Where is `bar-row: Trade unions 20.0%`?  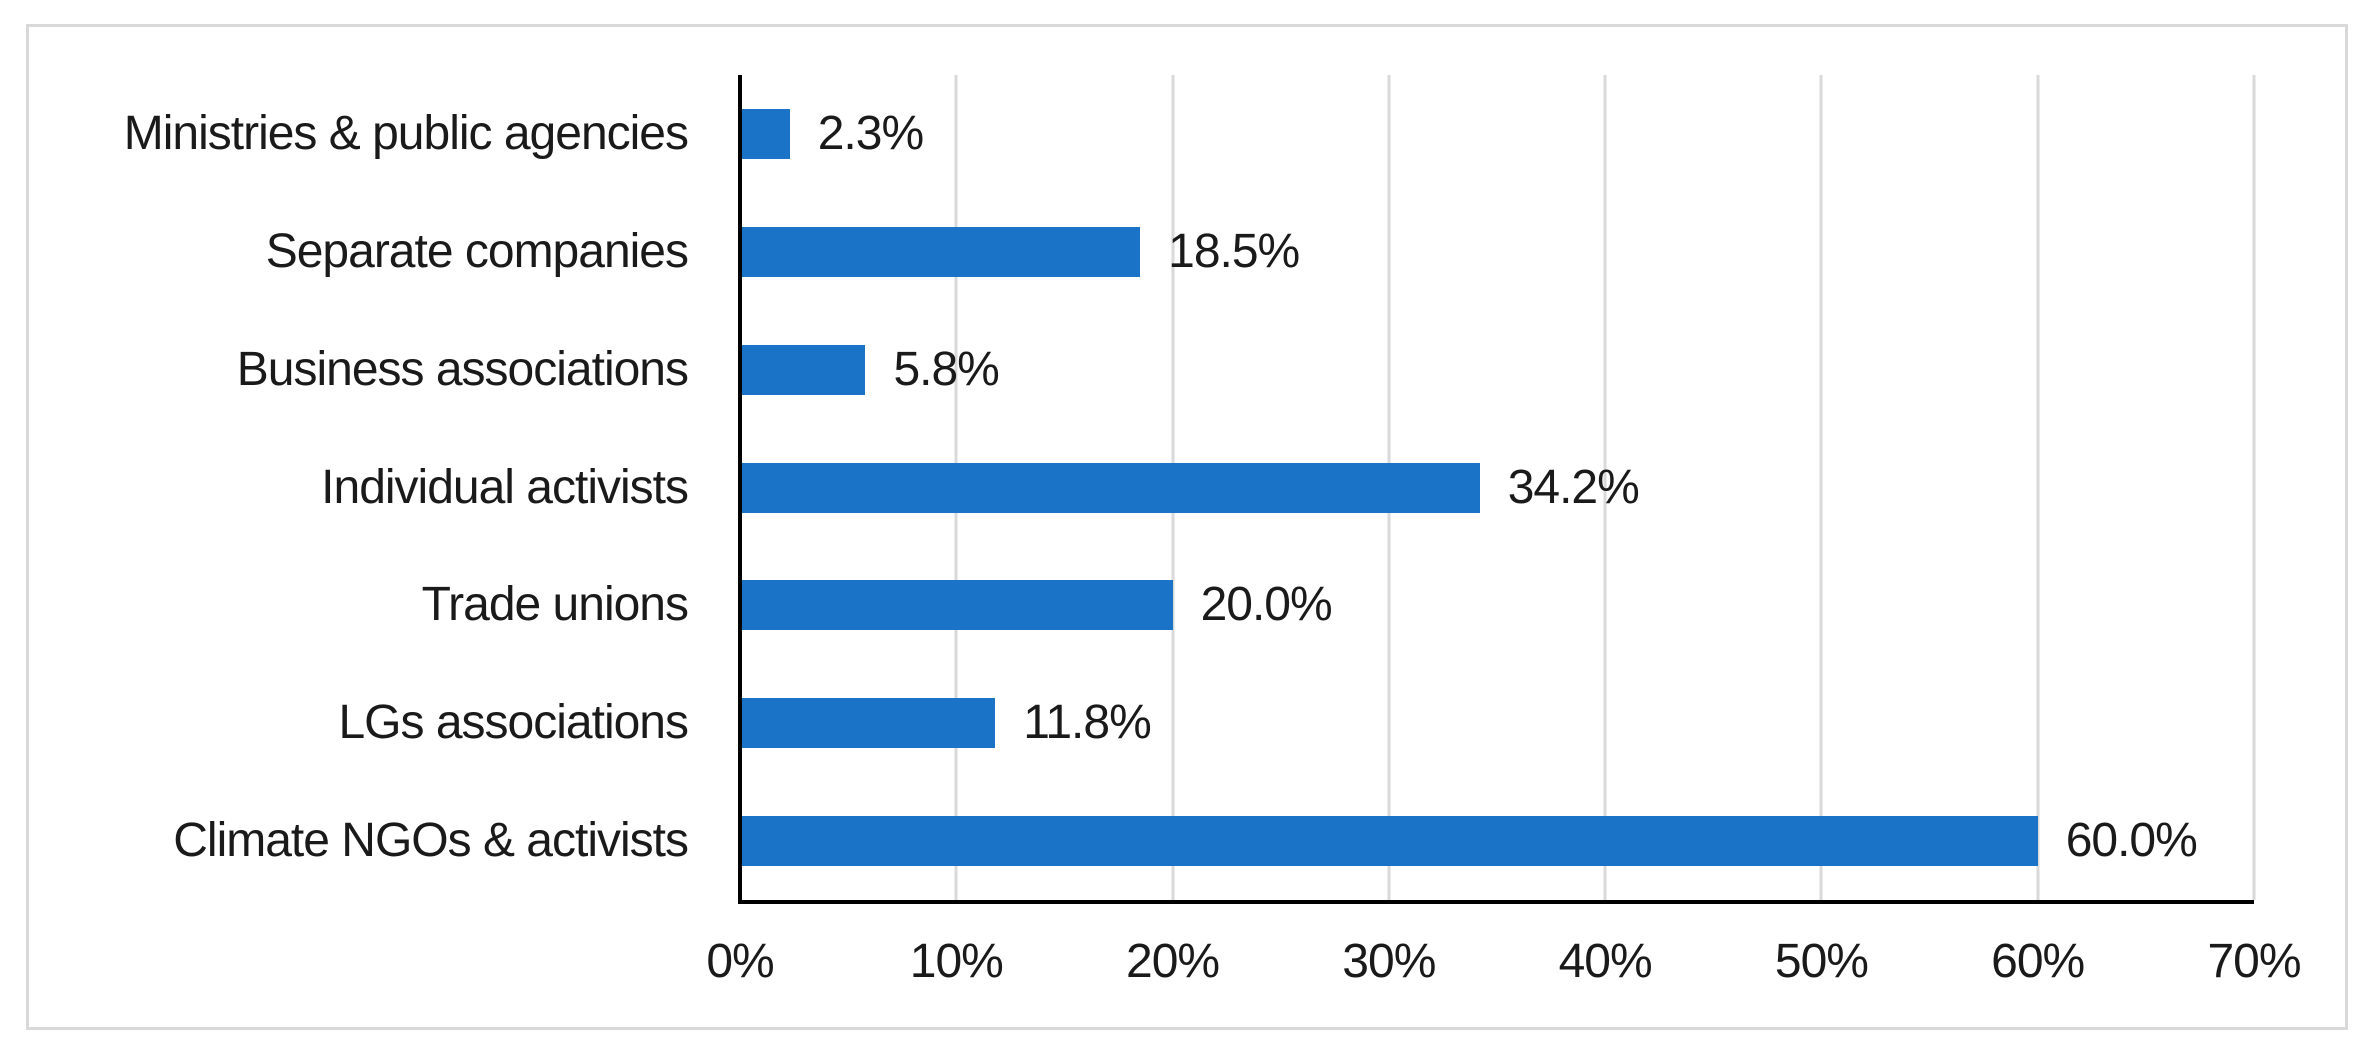
bar-row: Trade unions 20.0% is located at coordinates (1338, 605).